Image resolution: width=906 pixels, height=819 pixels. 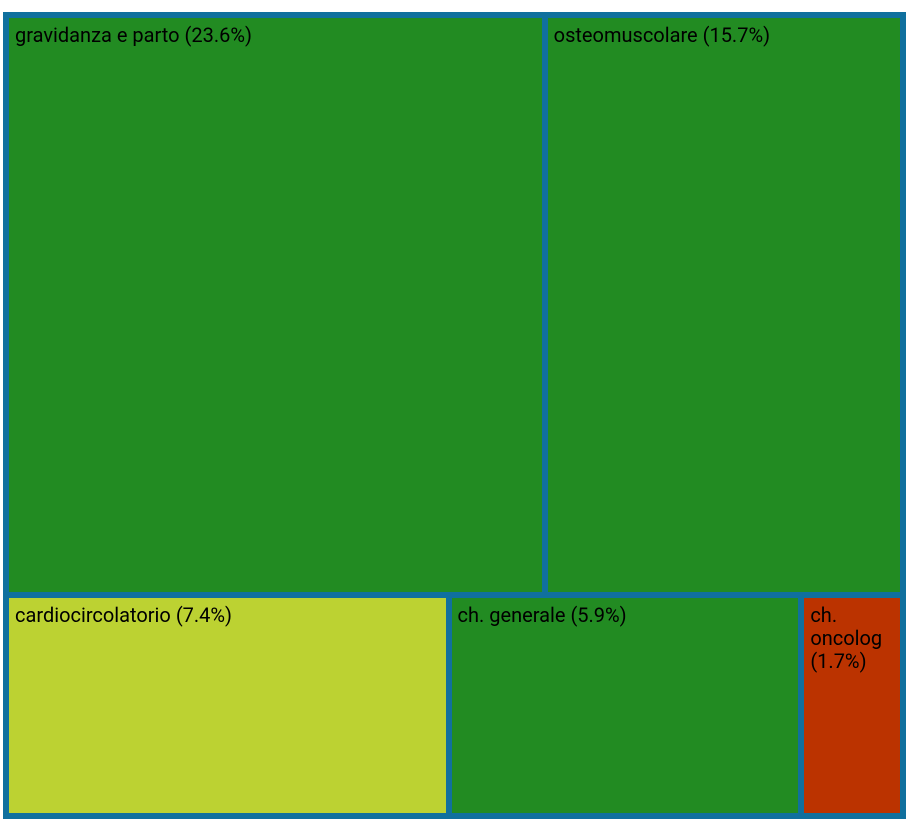 I want to click on value-label: (7.4%), so click(x=204, y=614).